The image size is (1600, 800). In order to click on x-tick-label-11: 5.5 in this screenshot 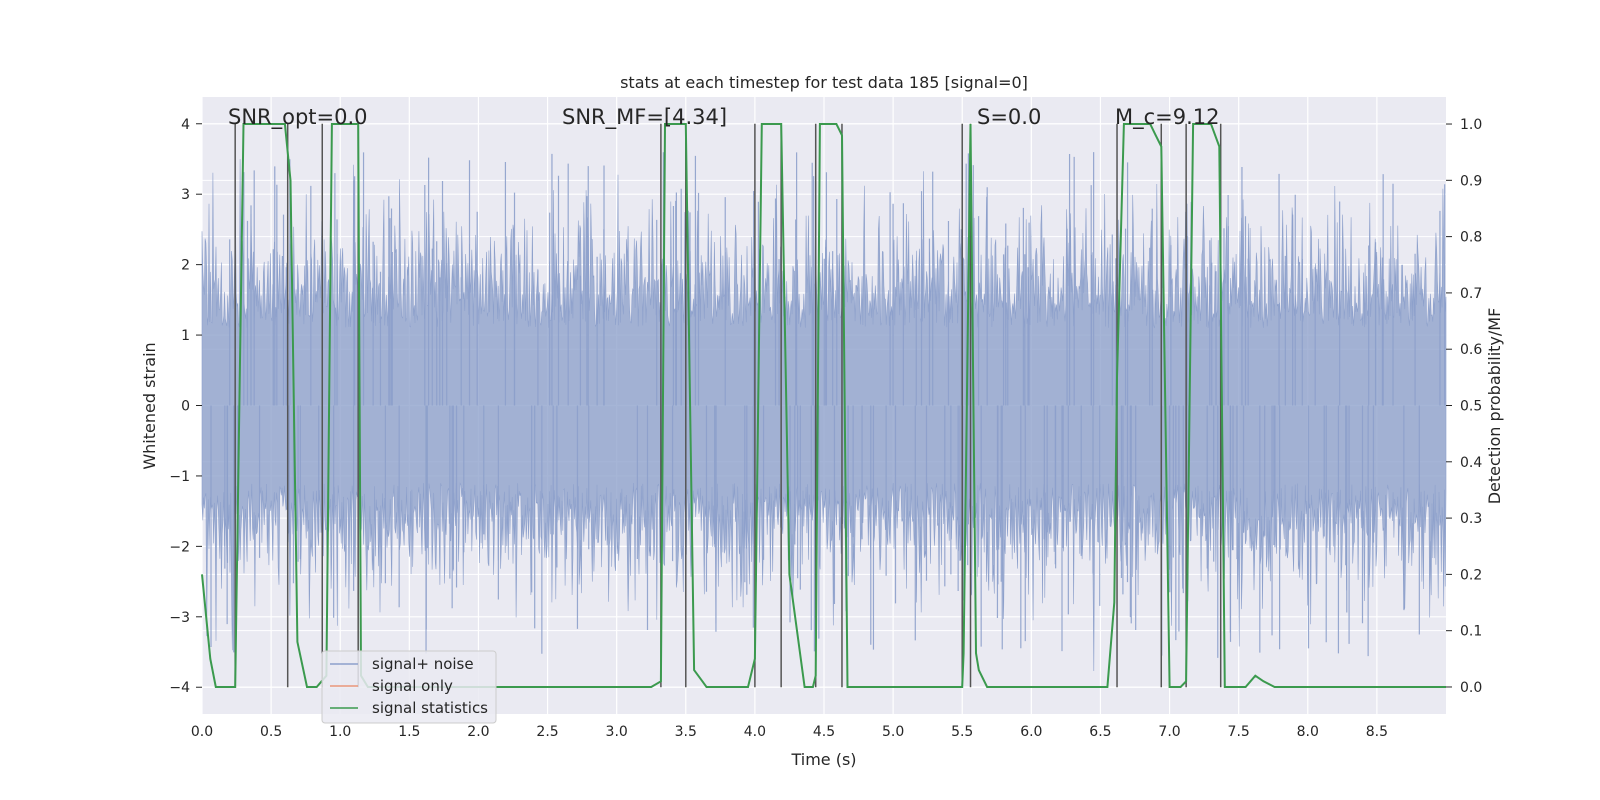, I will do `click(962, 732)`.